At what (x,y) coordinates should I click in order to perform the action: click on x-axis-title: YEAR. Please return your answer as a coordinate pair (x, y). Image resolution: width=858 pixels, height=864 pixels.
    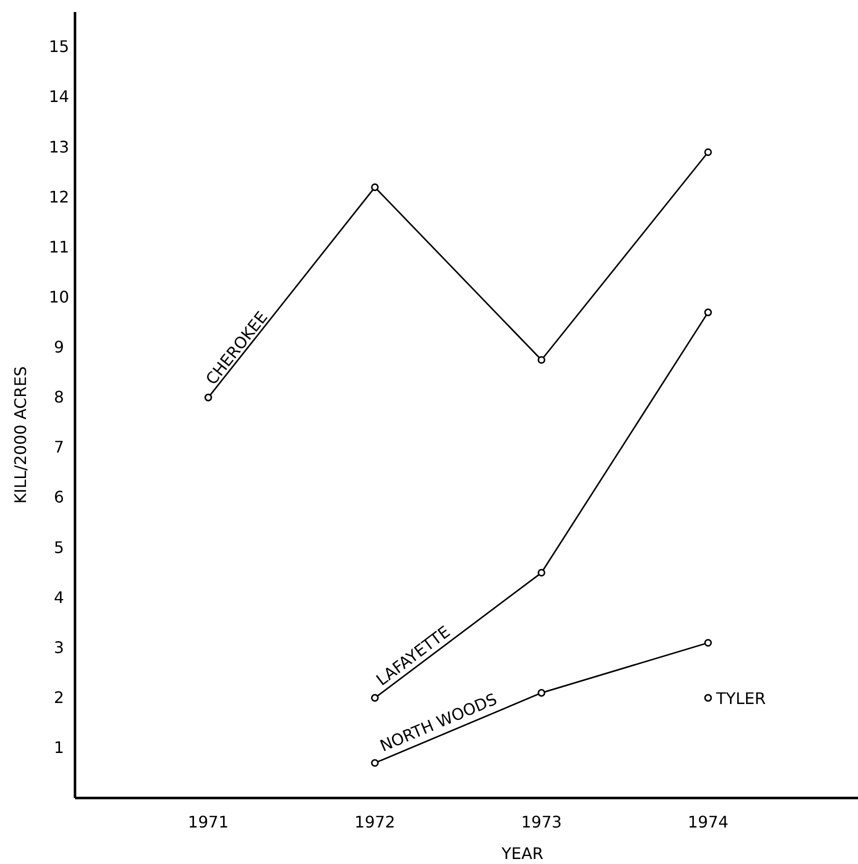
    Looking at the image, I should click on (522, 853).